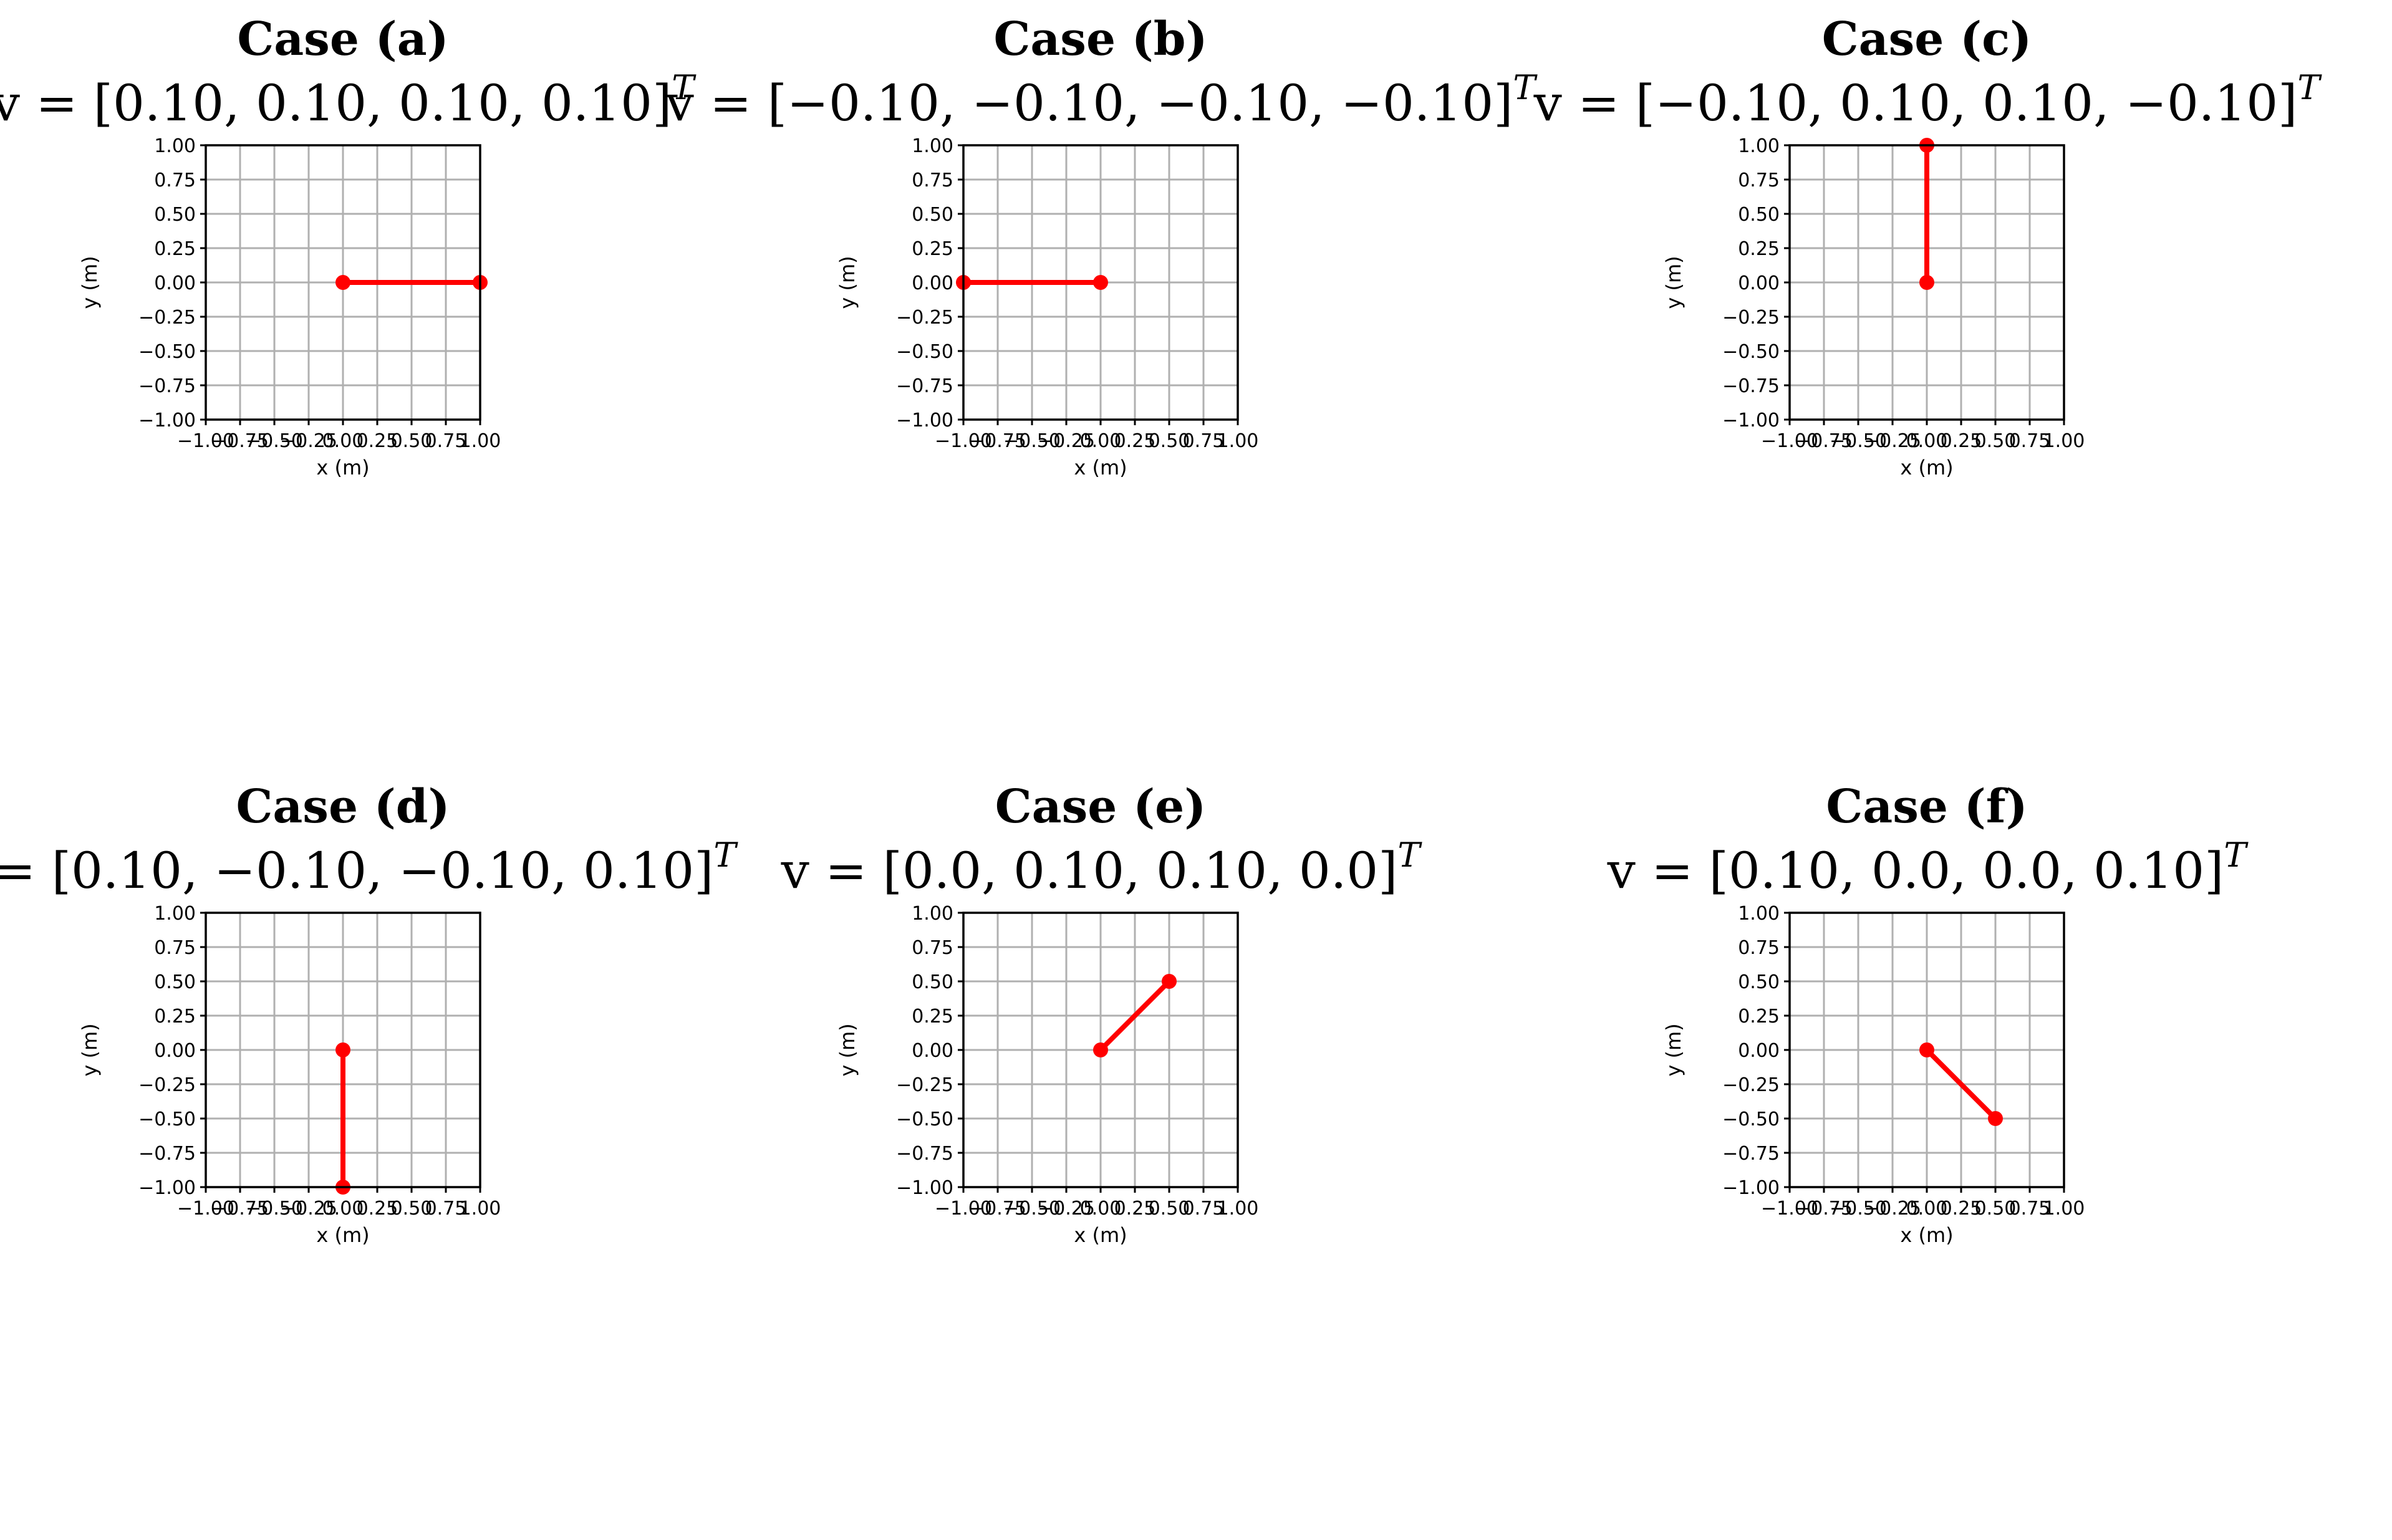  What do you see at coordinates (1915, 103) in the screenshot?
I see `formula-text: v = [−0.10, 0.10, 0.10, −0.10]` at bounding box center [1915, 103].